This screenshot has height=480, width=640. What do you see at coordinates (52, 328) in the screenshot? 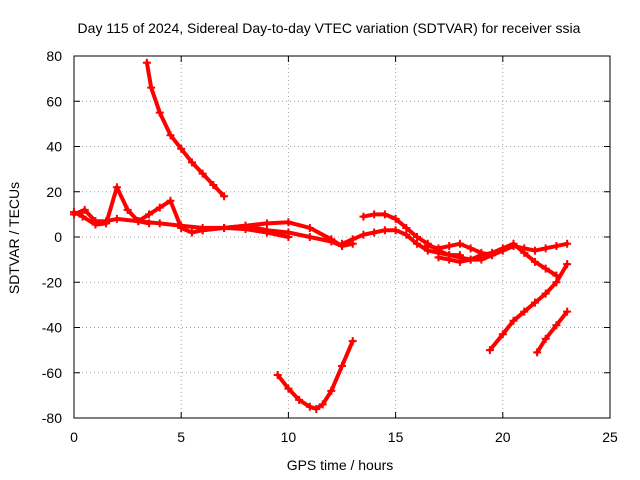
I see `y-tick-label: -40` at bounding box center [52, 328].